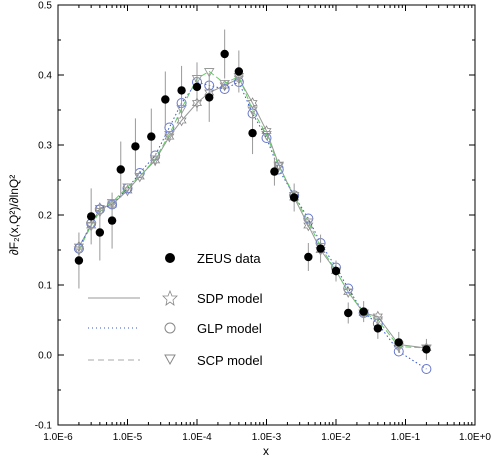 This screenshot has height=460, width=492. I want to click on x-tick-label: 1.0E-5, so click(128, 437).